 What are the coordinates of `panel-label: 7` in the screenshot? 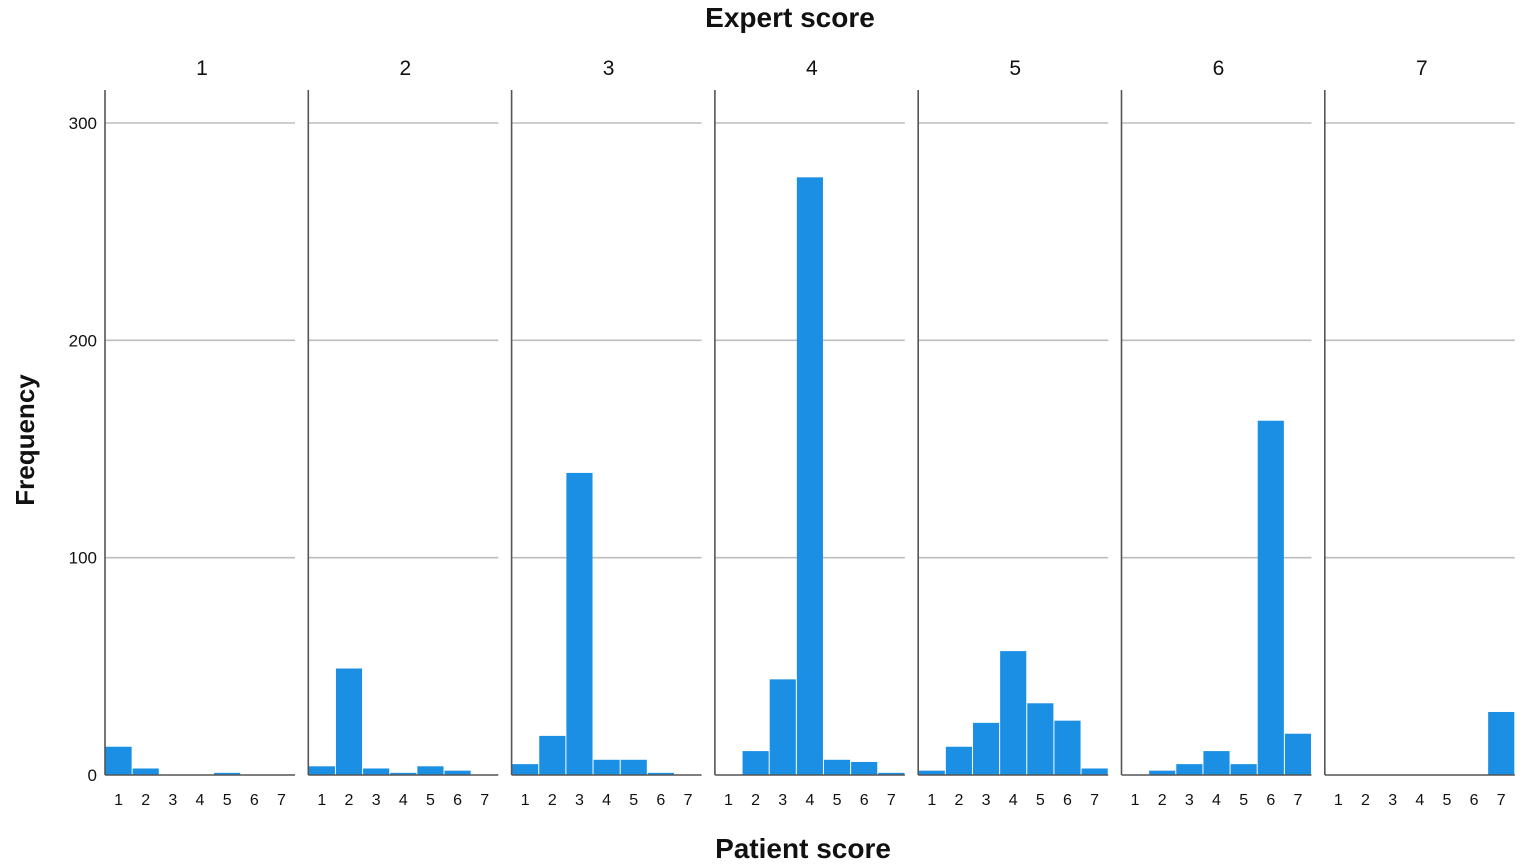 It's located at (1422, 68).